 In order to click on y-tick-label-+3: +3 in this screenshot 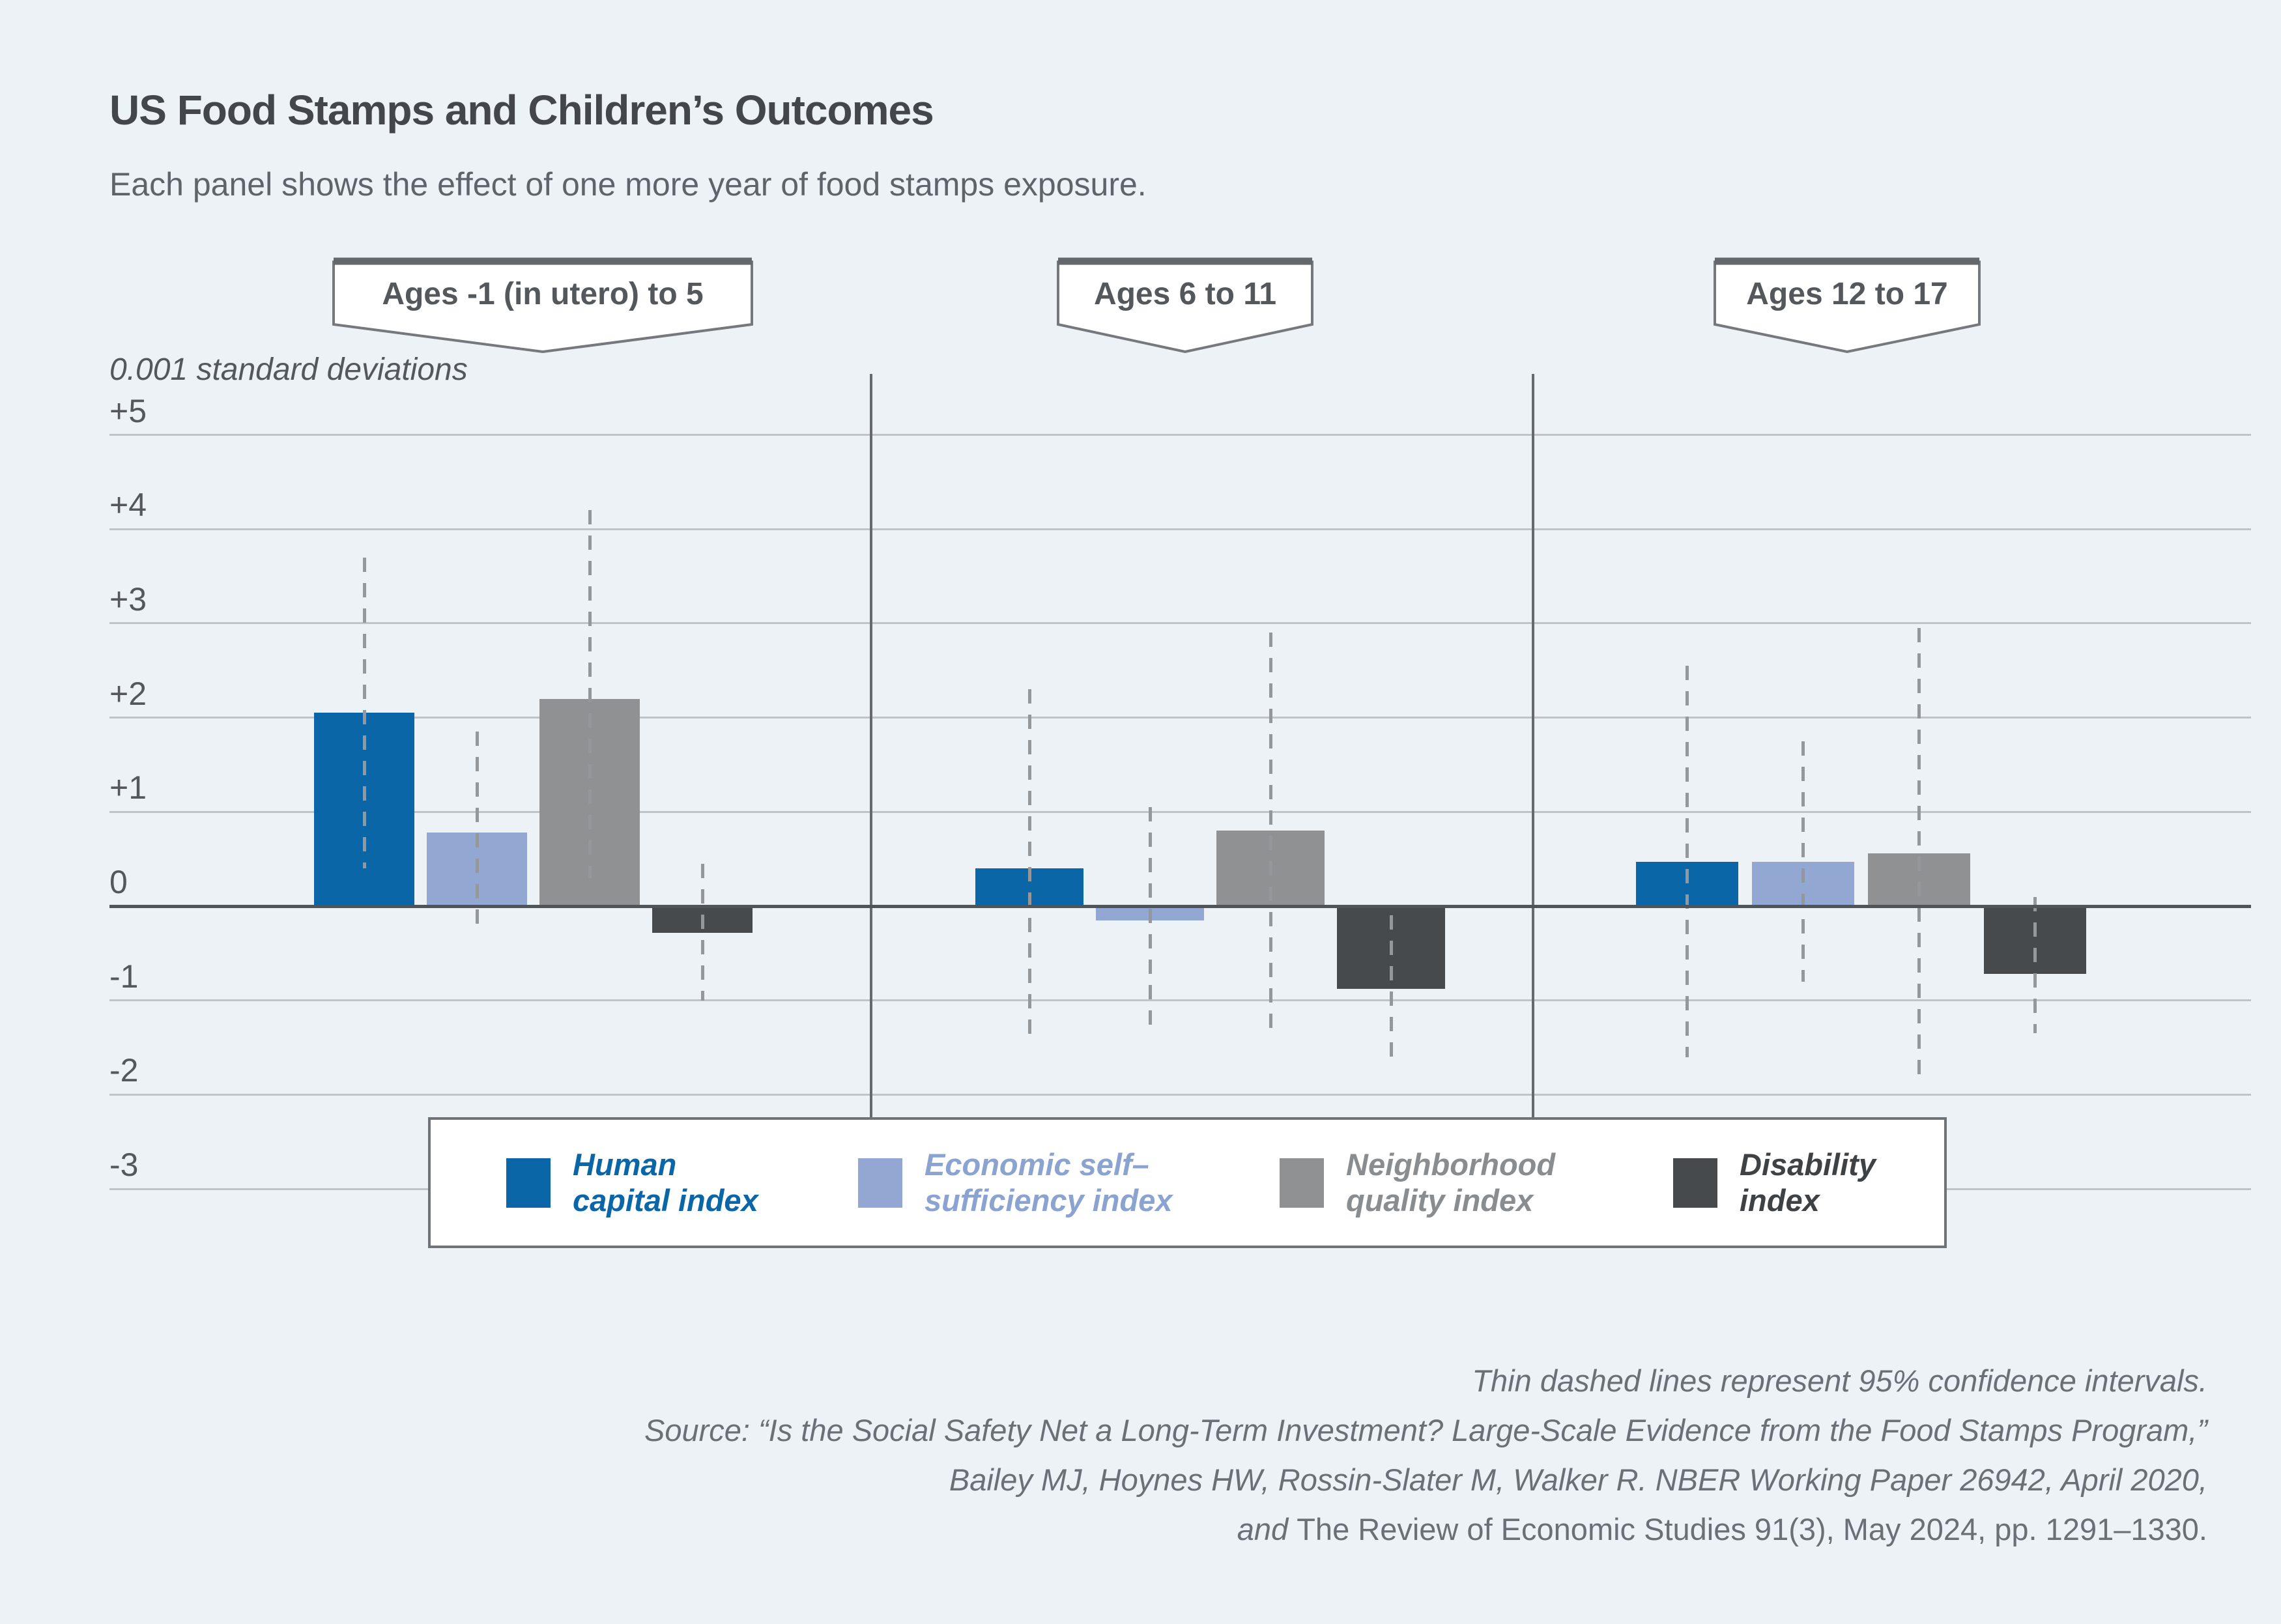, I will do `click(128, 599)`.